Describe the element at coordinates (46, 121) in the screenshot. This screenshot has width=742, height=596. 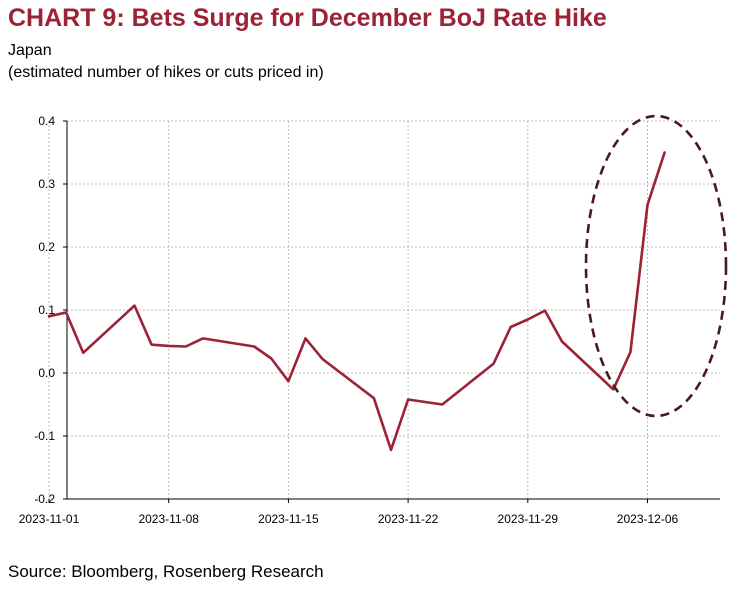
I see `y-tick-label: 0.4` at that location.